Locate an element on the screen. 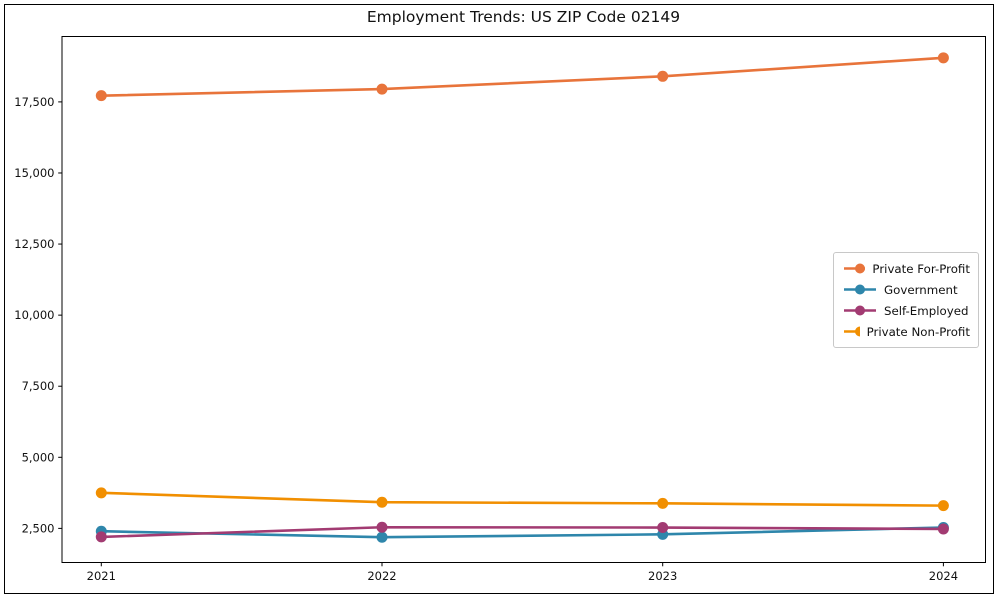 The image size is (1000, 600). x-axis-tick-label: 2022 is located at coordinates (381, 576).